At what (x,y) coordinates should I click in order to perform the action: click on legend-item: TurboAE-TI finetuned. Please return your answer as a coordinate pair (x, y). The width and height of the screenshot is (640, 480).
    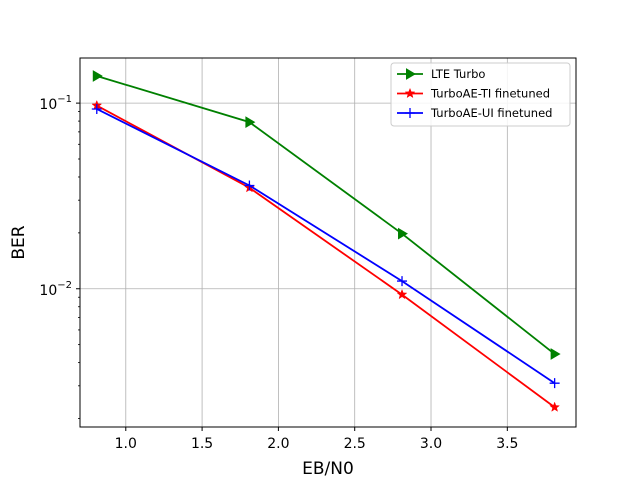
    Looking at the image, I should click on (473, 94).